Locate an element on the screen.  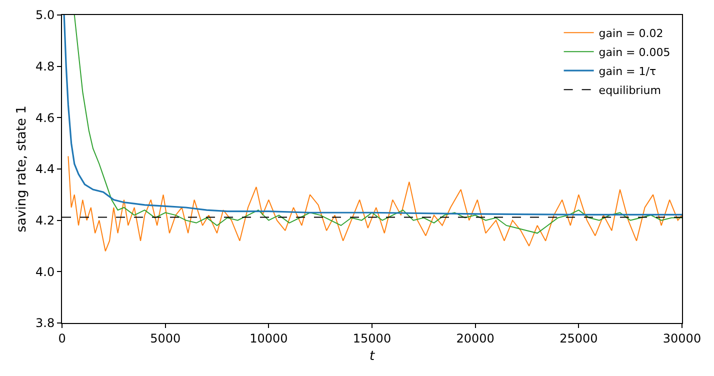
legend-label: equilibrium is located at coordinates (629, 90).